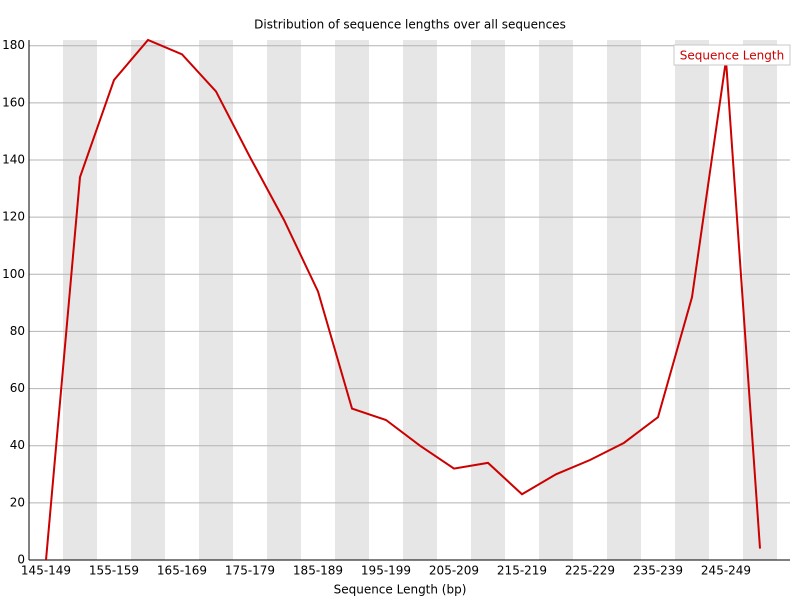  Describe the element at coordinates (21, 560) in the screenshot. I see `y-tick-label: 0` at that location.